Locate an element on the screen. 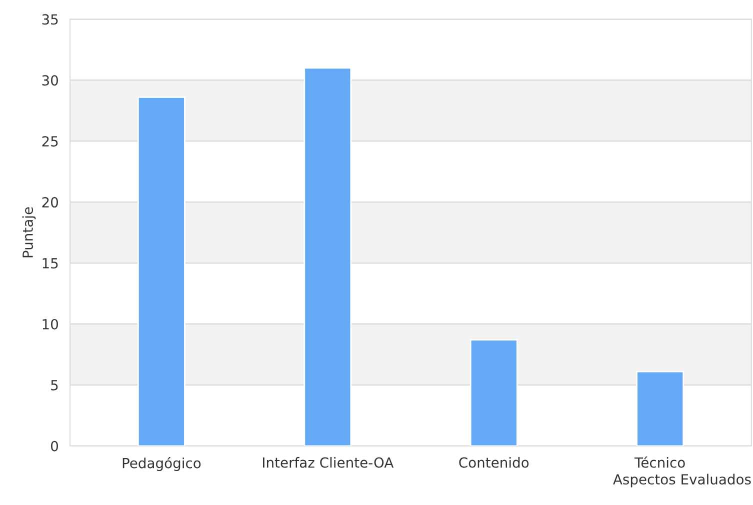 Image resolution: width=753 pixels, height=505 pixels. y-tick-label: 30 is located at coordinates (50, 80).